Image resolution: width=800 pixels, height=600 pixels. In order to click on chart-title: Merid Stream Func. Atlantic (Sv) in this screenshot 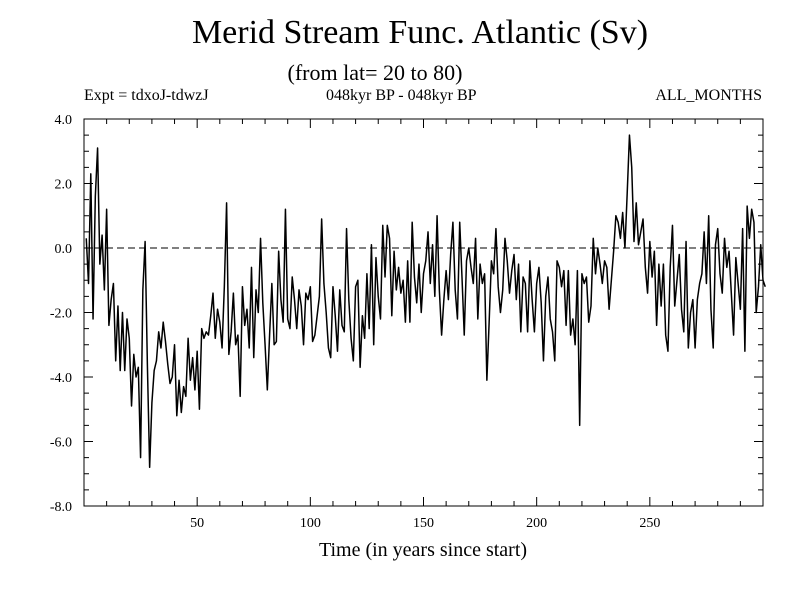, I will do `click(420, 32)`.